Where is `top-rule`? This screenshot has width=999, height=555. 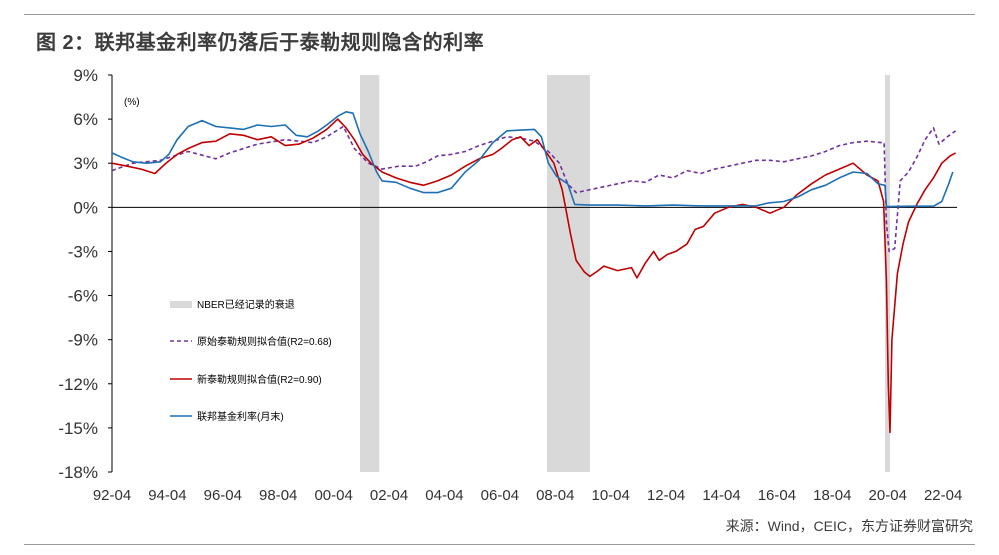 top-rule is located at coordinates (499, 14).